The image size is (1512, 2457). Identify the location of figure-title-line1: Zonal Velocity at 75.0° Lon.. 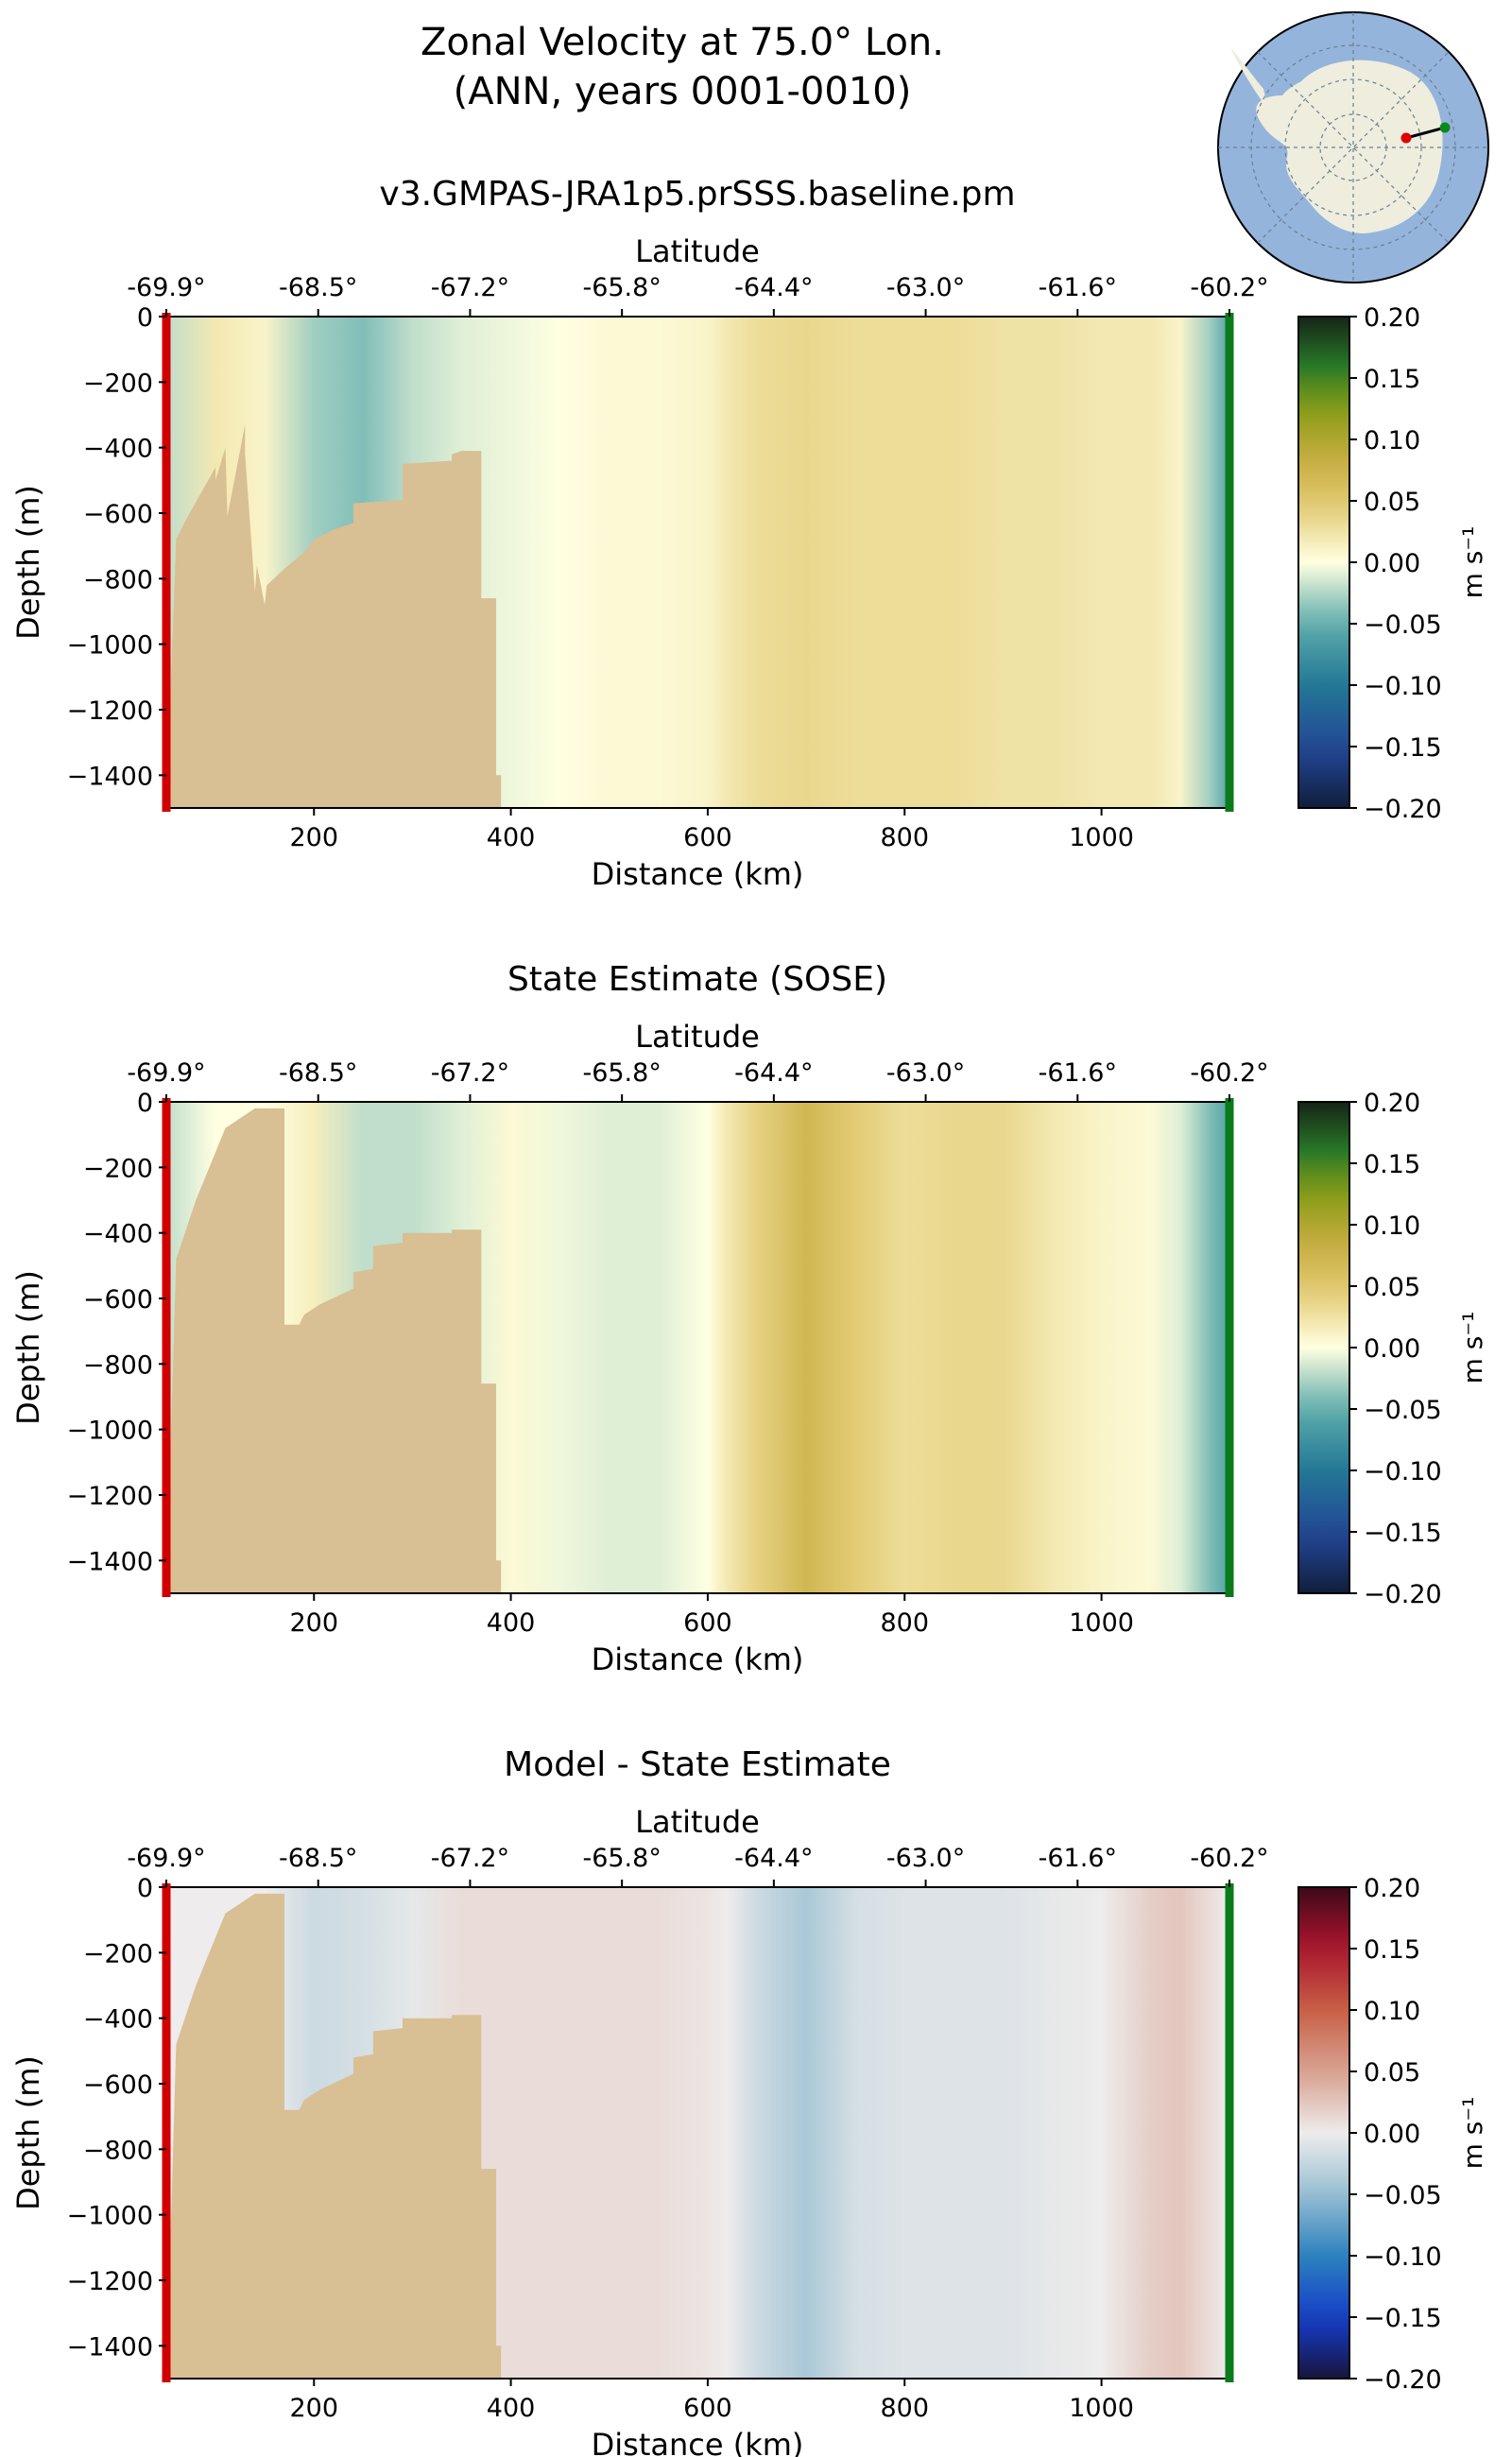
(682, 42).